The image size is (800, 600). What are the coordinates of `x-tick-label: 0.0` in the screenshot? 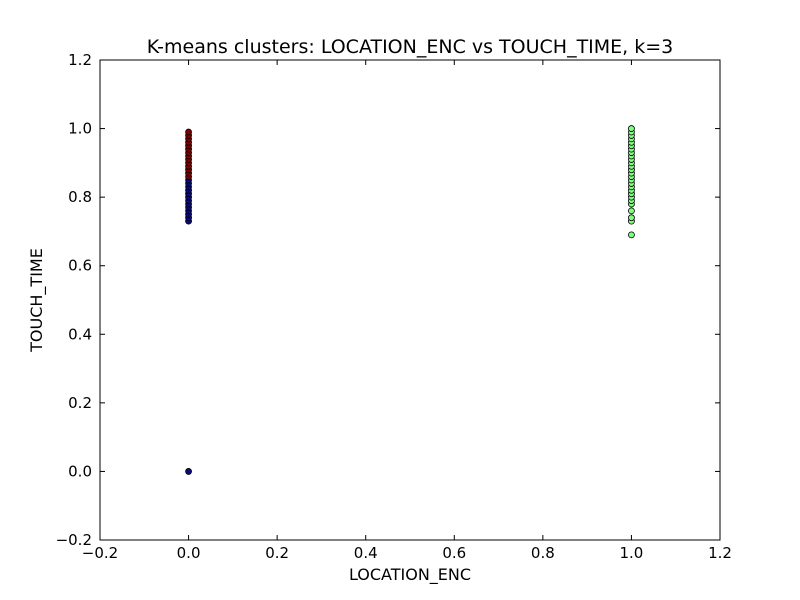 It's located at (189, 553).